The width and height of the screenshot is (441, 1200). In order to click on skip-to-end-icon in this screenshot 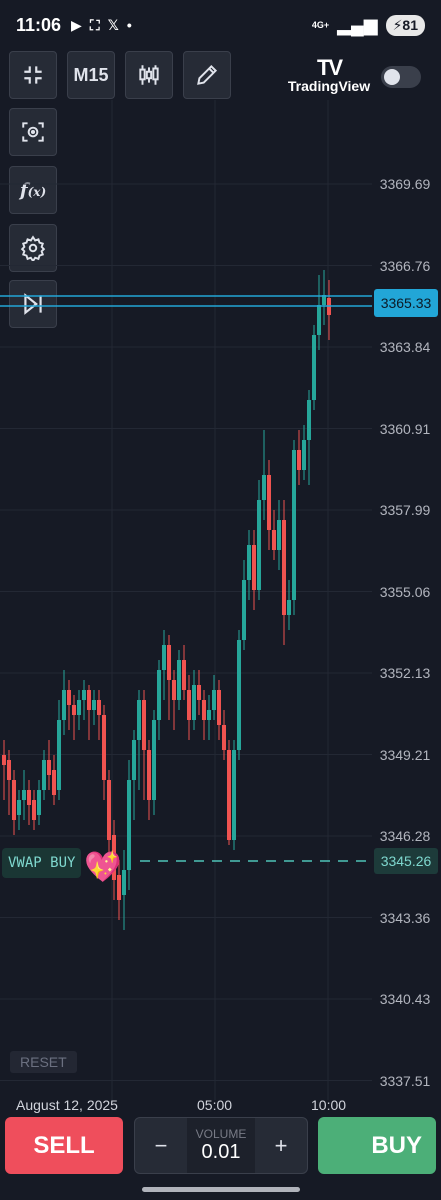, I will do `click(33, 304)`.